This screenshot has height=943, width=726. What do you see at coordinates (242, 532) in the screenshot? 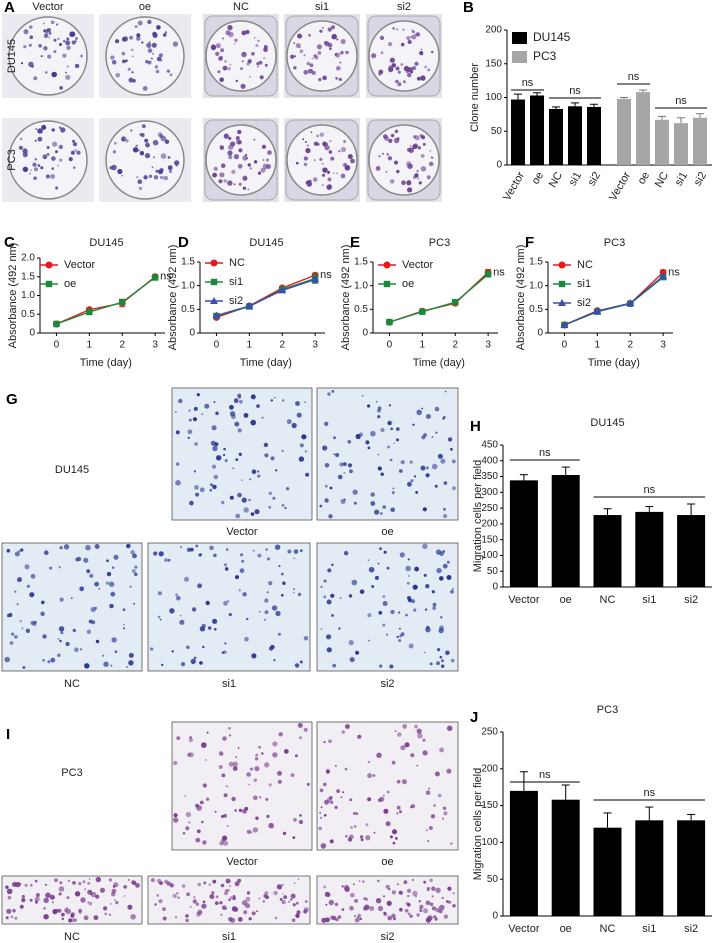
I see `image-label: Vector` at bounding box center [242, 532].